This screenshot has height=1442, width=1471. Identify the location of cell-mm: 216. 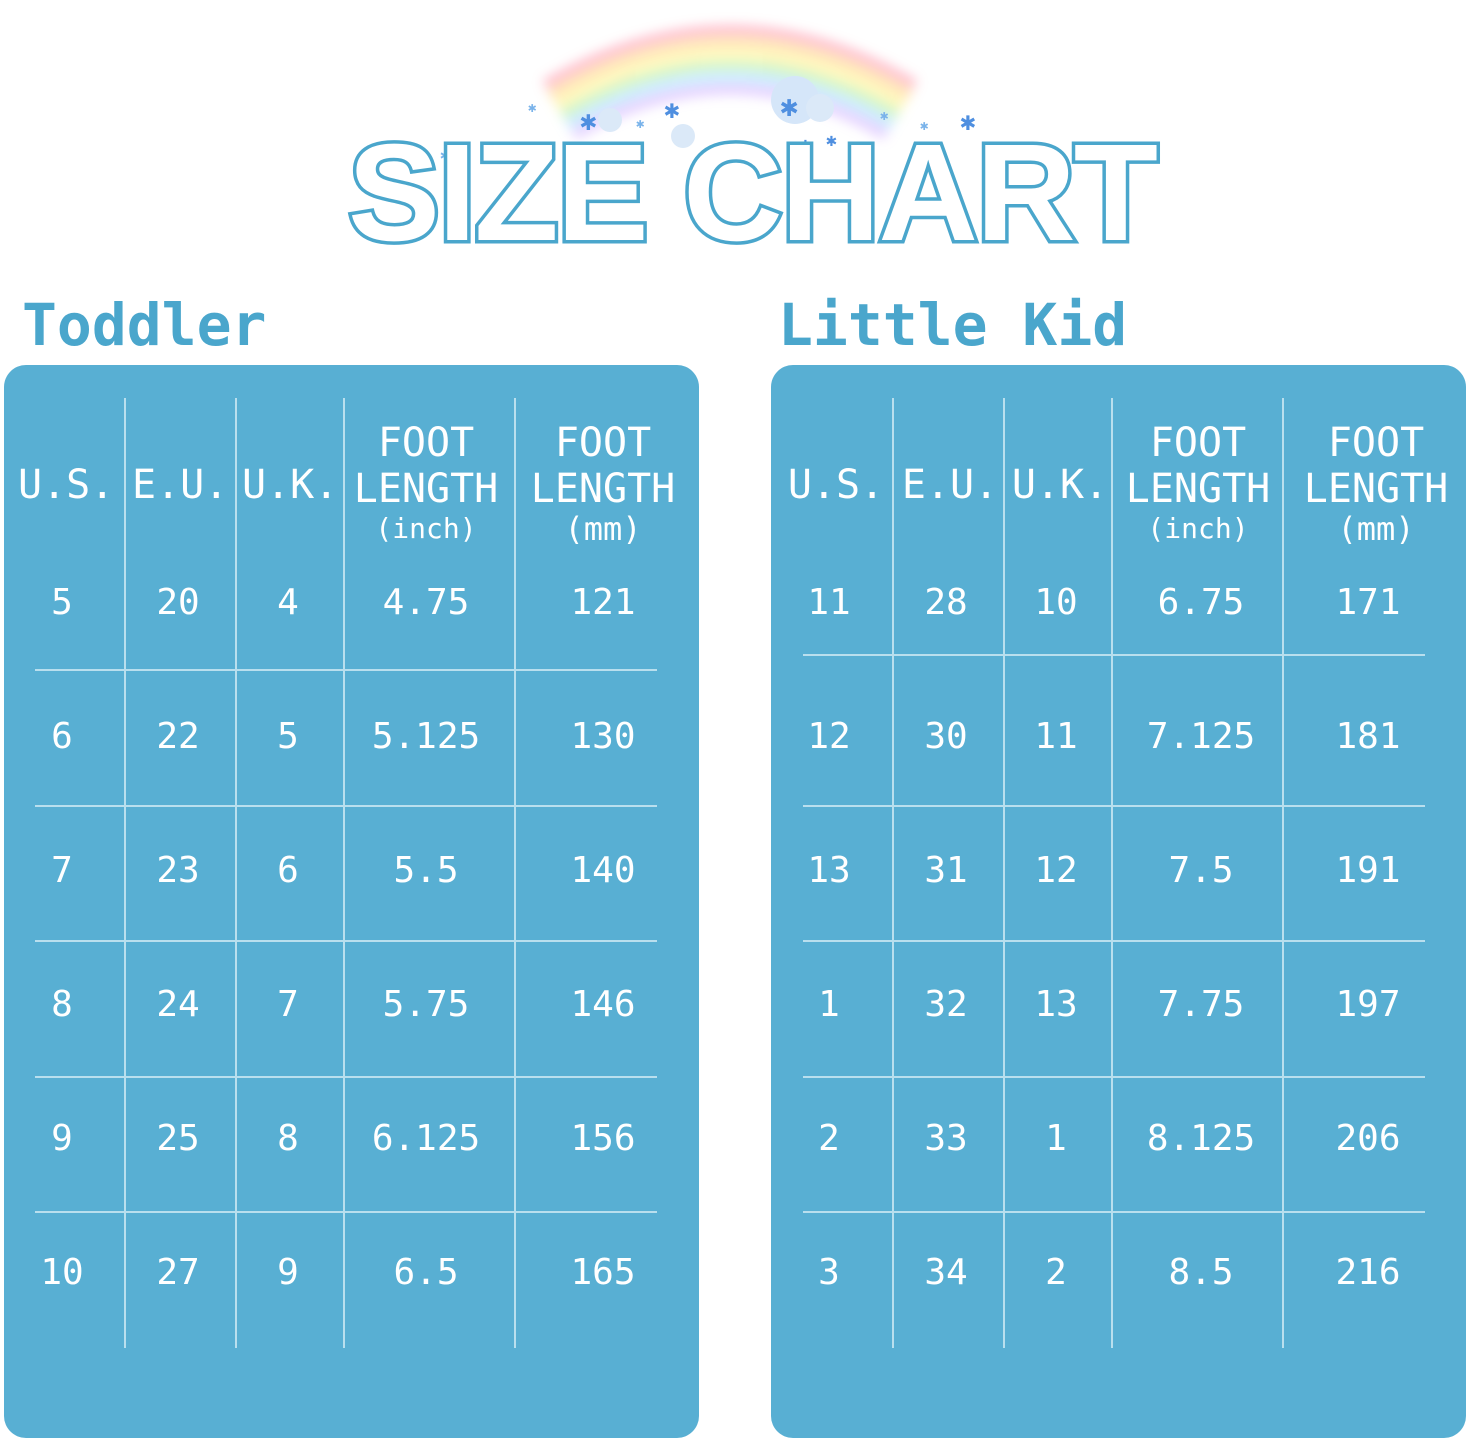
(1368, 1272).